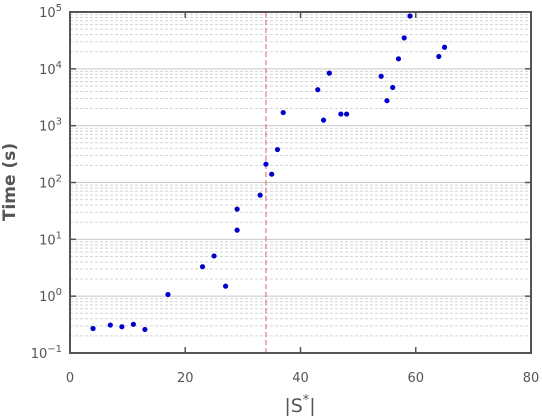 Image resolution: width=542 pixels, height=416 pixels. Describe the element at coordinates (50, 296) in the screenshot. I see `y-tick-label: 10⁰` at that location.